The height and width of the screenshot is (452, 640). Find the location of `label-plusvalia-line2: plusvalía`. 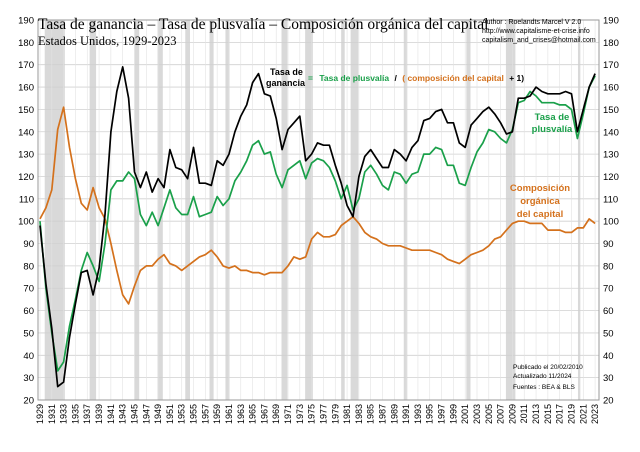

label-plusvalia-line2: plusvalía is located at coordinates (552, 129).